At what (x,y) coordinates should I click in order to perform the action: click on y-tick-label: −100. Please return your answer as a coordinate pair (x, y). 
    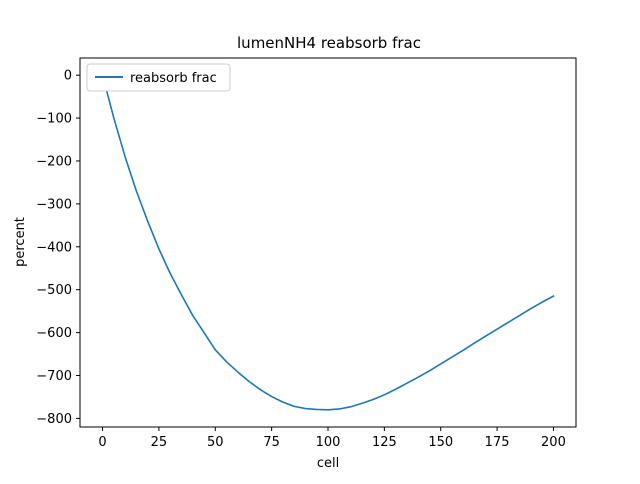
    Looking at the image, I should click on (54, 119).